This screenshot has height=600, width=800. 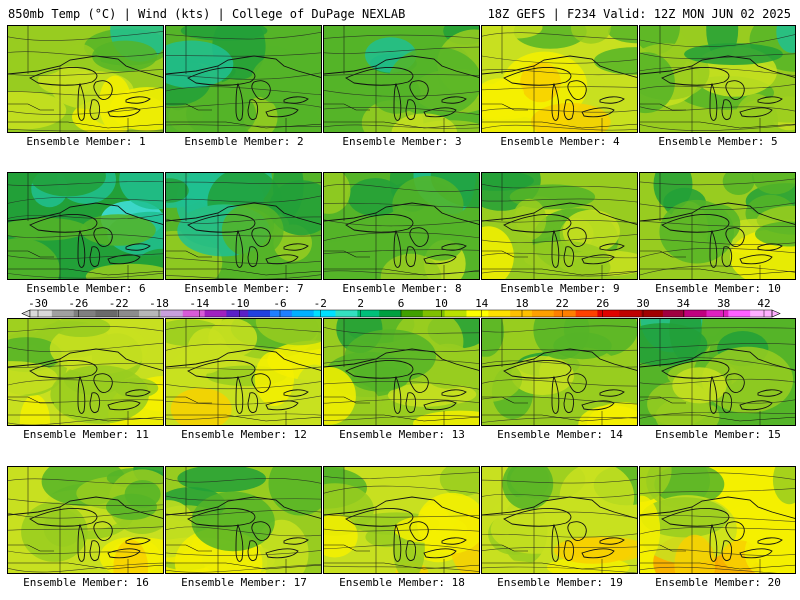 I want to click on colorbar-tick-label: 38, so click(x=723, y=303).